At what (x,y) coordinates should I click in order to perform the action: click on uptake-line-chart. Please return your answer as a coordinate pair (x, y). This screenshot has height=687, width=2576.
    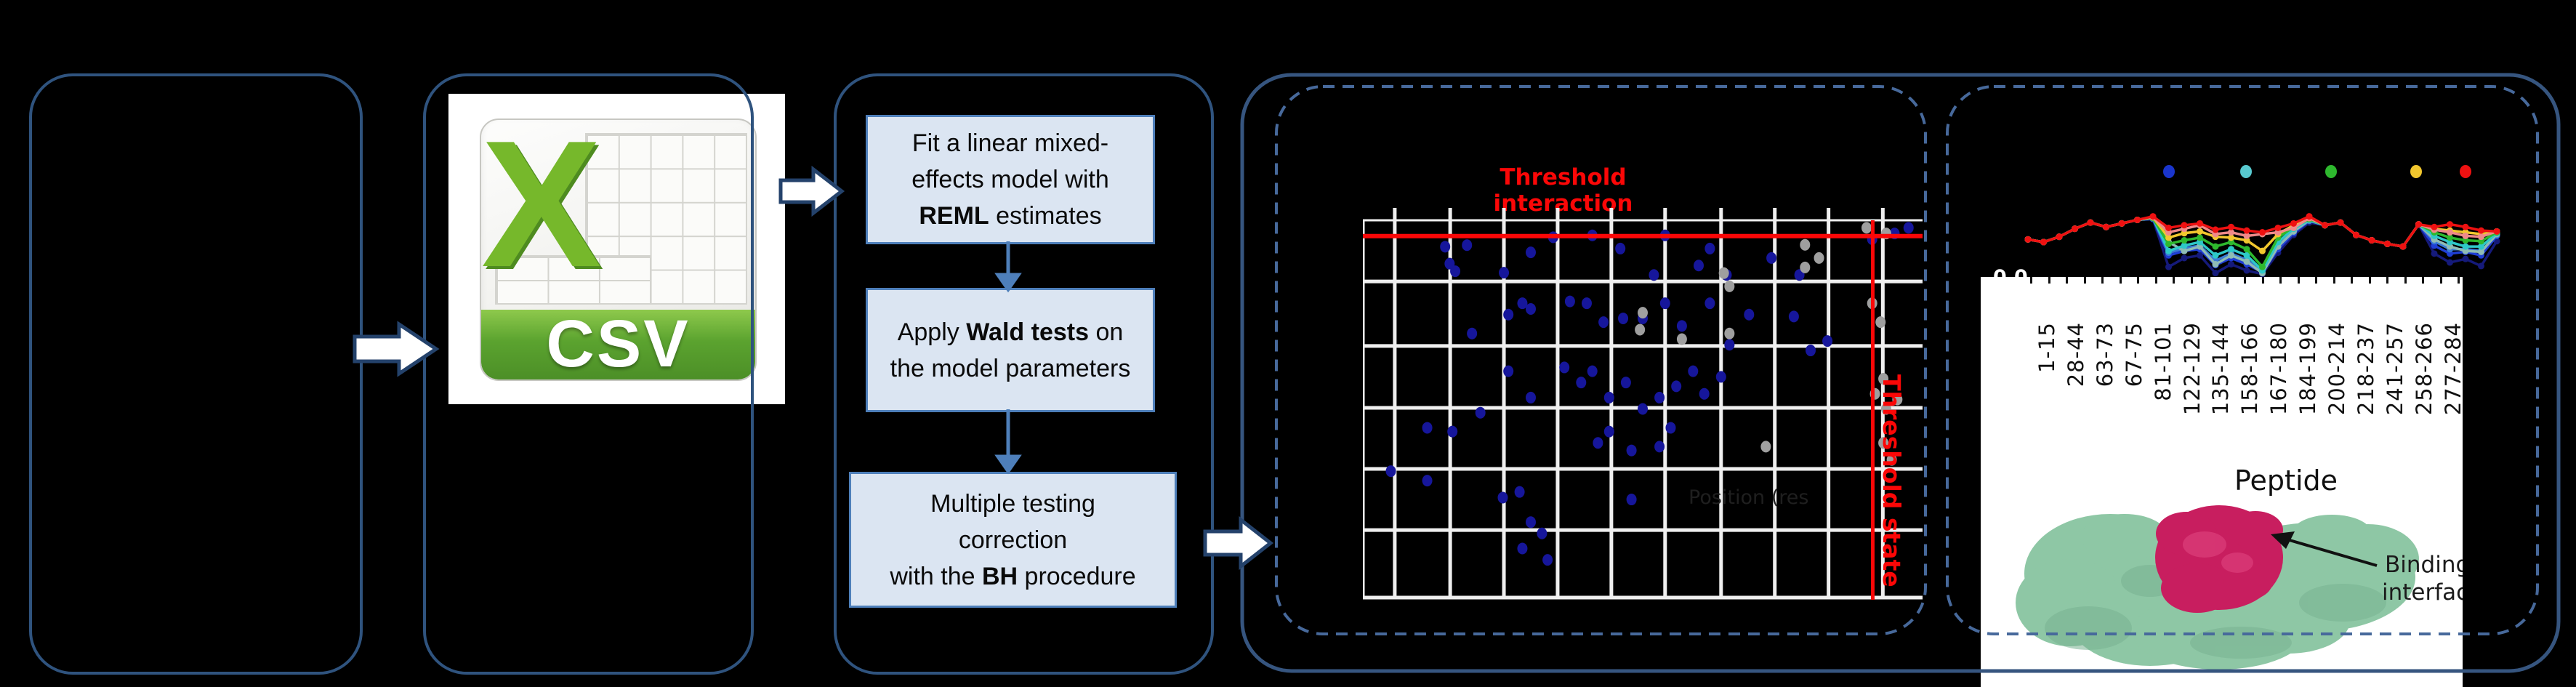
    Looking at the image, I should click on (2250, 232).